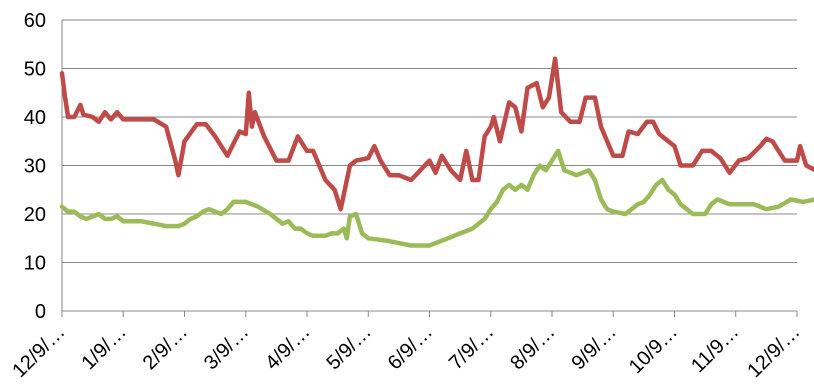  What do you see at coordinates (35, 118) in the screenshot?
I see `y-tick-label: 40` at bounding box center [35, 118].